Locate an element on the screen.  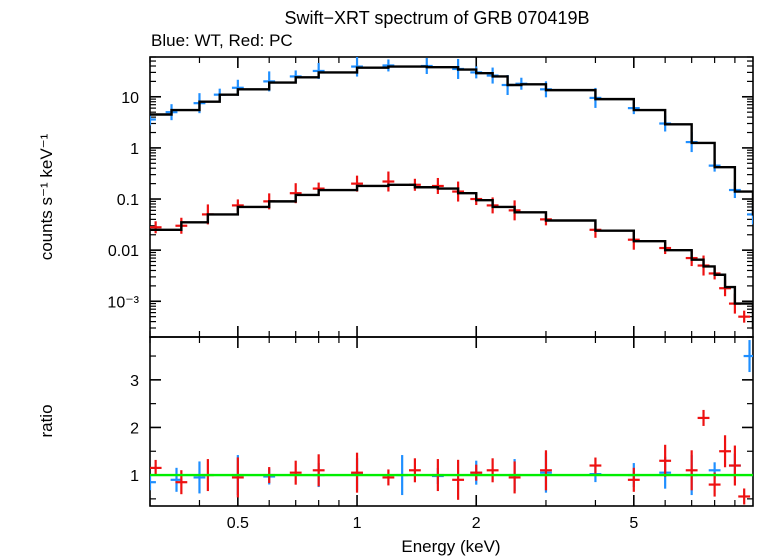
ratio-tick-label: 3 is located at coordinates (134, 381).